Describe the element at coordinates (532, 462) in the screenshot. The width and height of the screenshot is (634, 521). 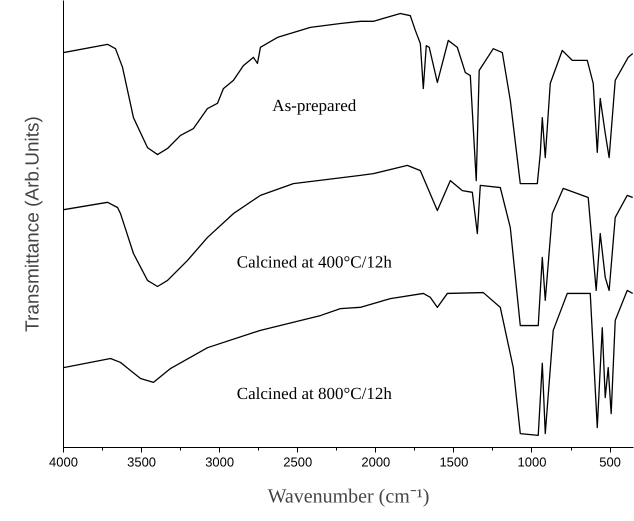
I see `x-tick-label: 1000` at that location.